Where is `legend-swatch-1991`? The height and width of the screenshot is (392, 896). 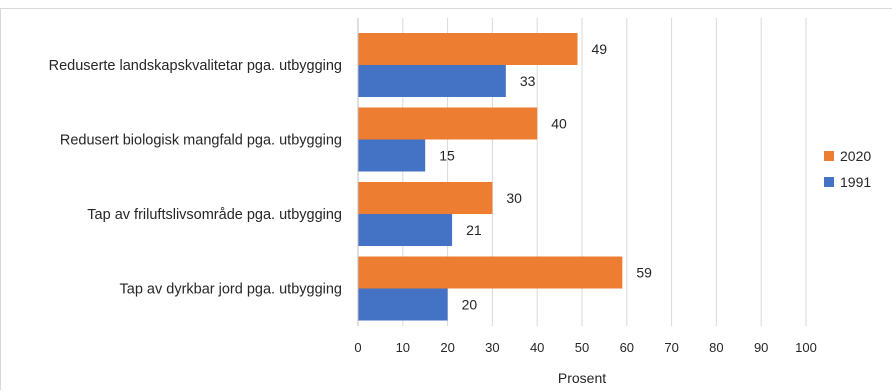 legend-swatch-1991 is located at coordinates (829, 182).